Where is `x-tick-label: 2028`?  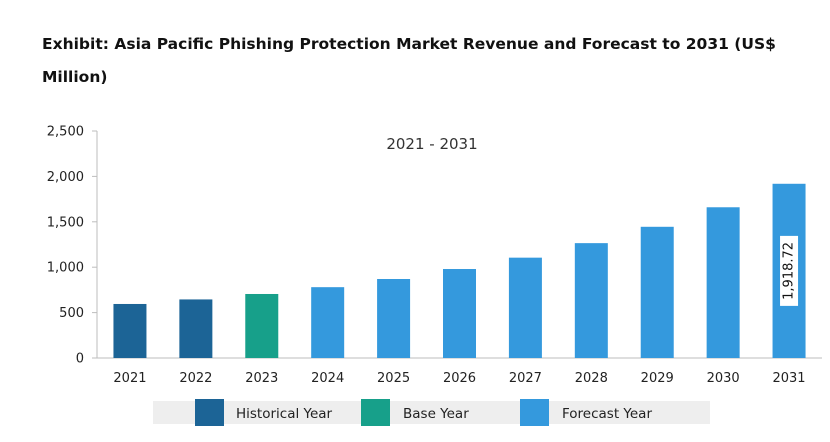 x-tick-label: 2028 is located at coordinates (591, 378).